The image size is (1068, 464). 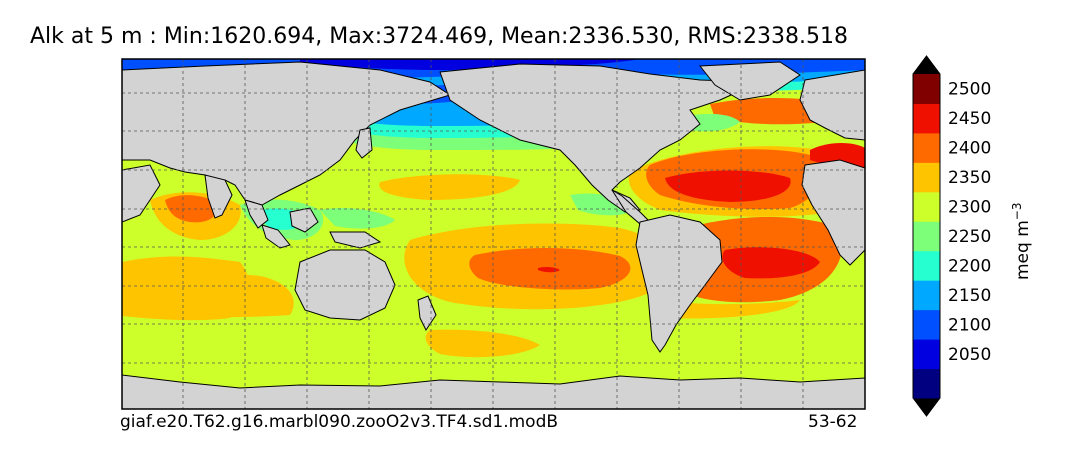 I want to click on india, so click(x=218, y=196).